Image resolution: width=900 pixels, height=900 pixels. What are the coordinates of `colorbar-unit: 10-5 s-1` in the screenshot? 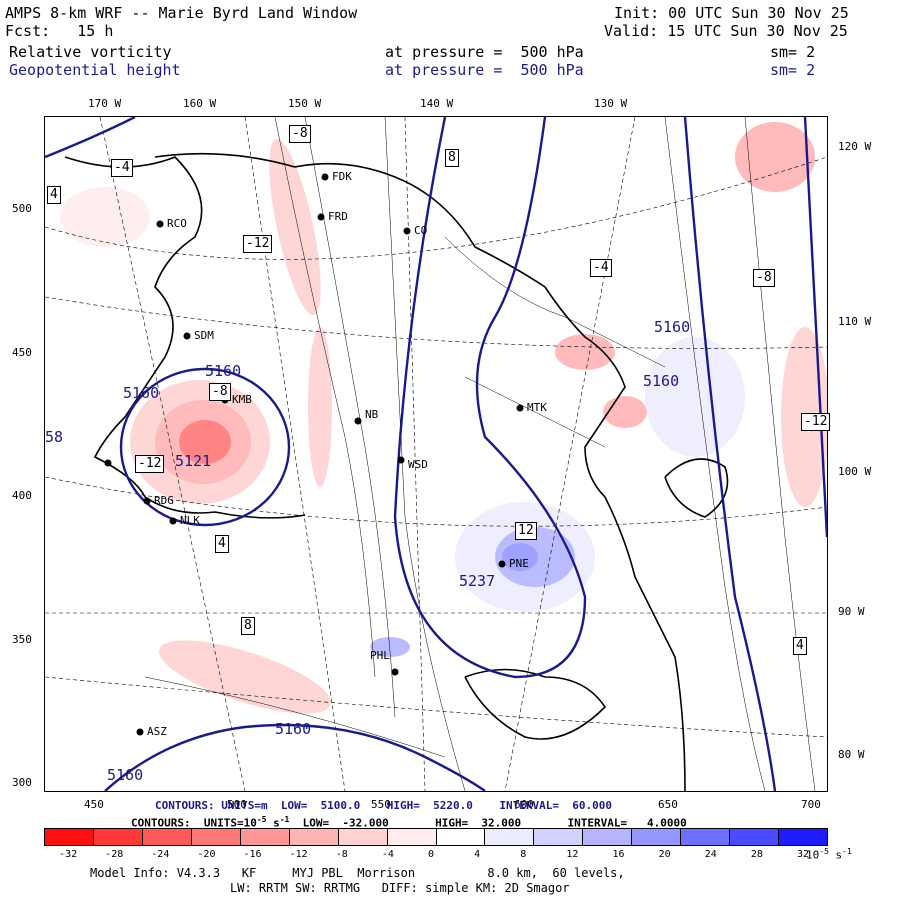 It's located at (829, 854).